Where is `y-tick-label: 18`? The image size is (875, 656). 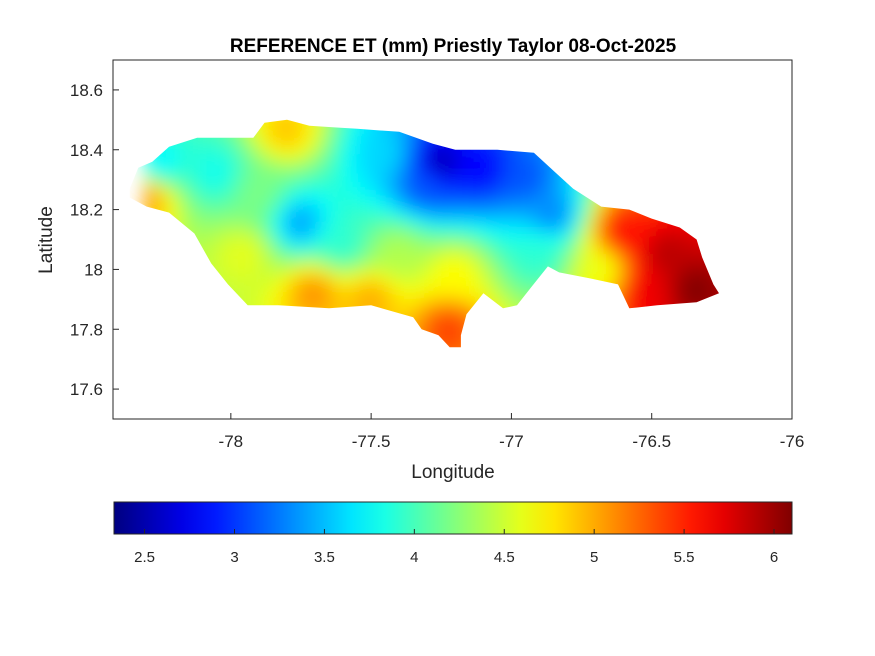
y-tick-label: 18 is located at coordinates (93, 269).